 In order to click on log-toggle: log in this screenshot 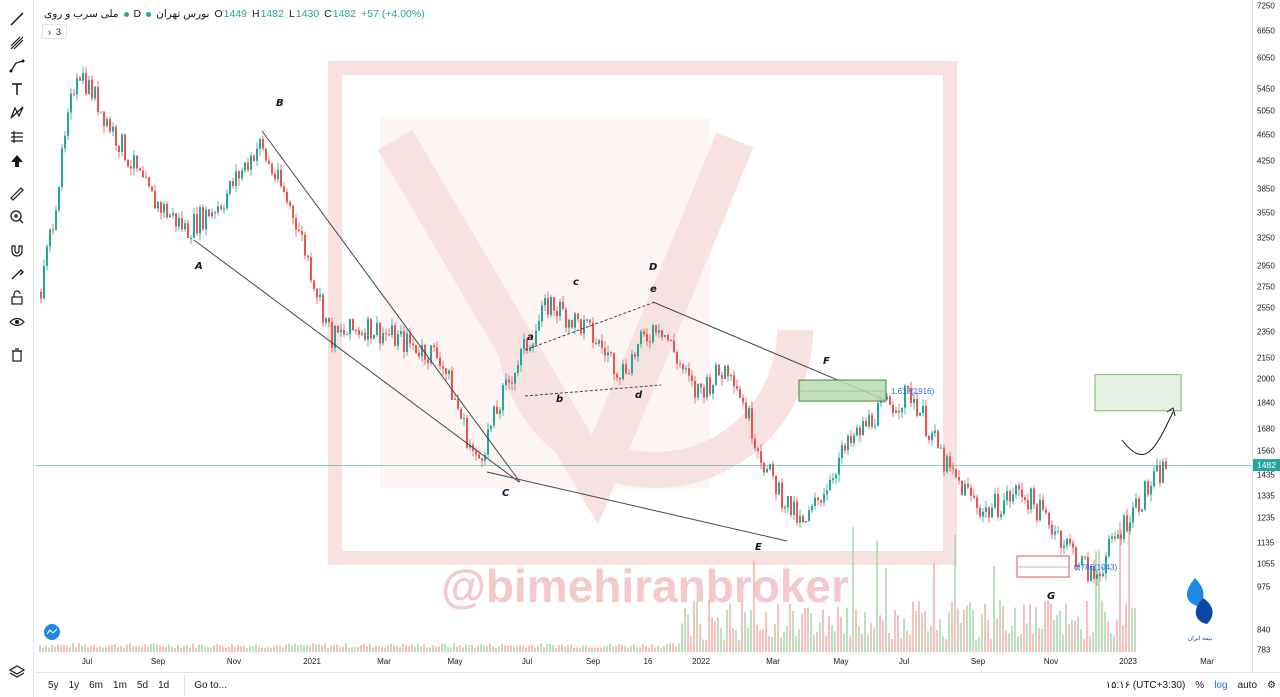, I will do `click(1221, 685)`.